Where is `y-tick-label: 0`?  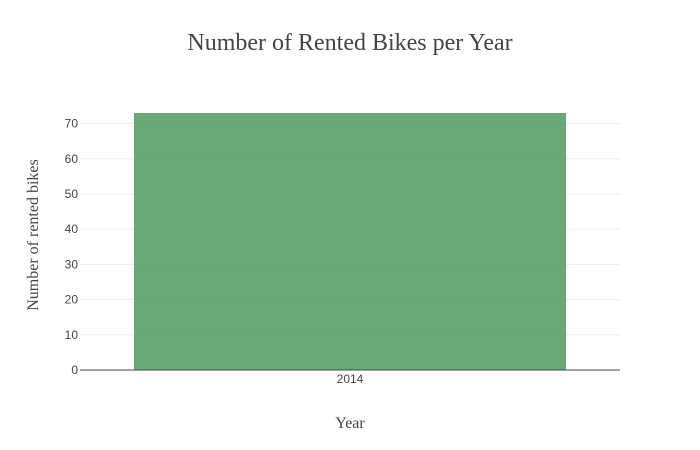
y-tick-label: 0 is located at coordinates (74, 370).